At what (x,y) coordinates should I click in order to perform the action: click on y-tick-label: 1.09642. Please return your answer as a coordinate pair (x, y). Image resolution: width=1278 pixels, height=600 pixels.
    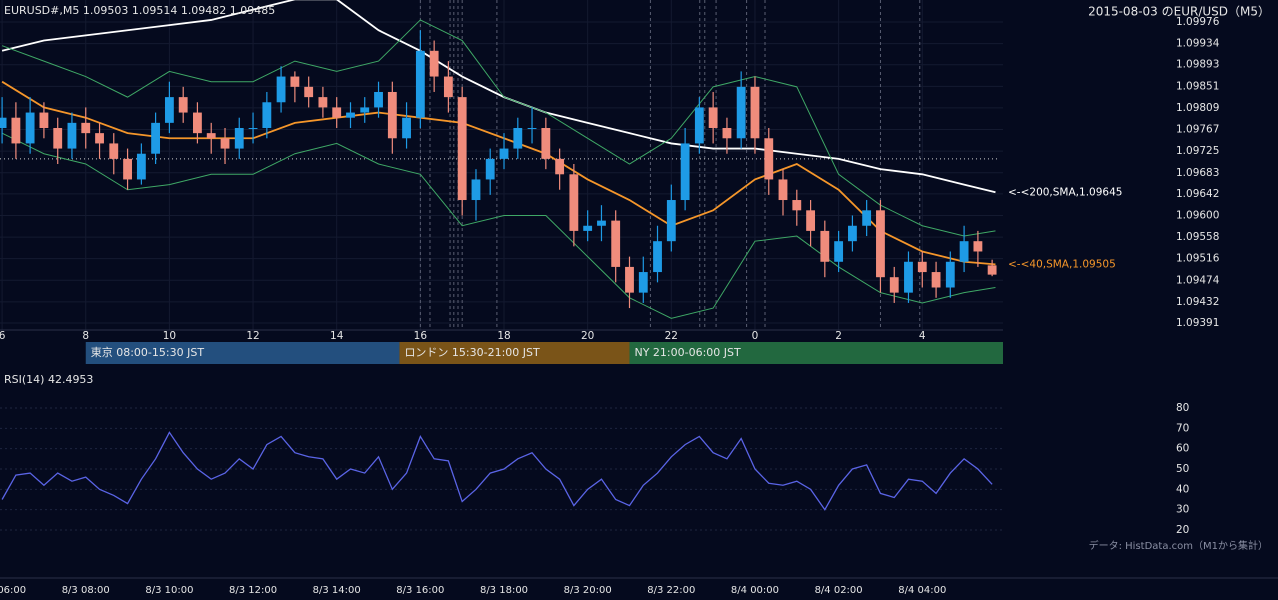
    Looking at the image, I should click on (1197, 194).